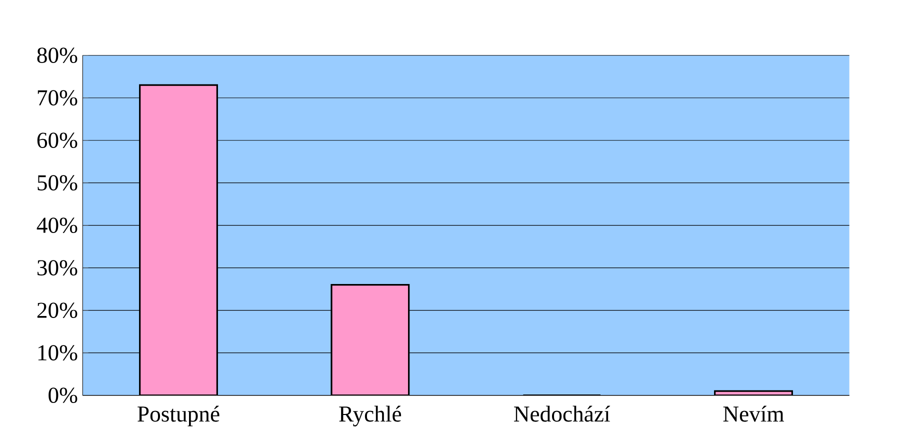 Image resolution: width=911 pixels, height=442 pixels. Describe the element at coordinates (753, 414) in the screenshot. I see `x-tick-label: Nevím` at that location.